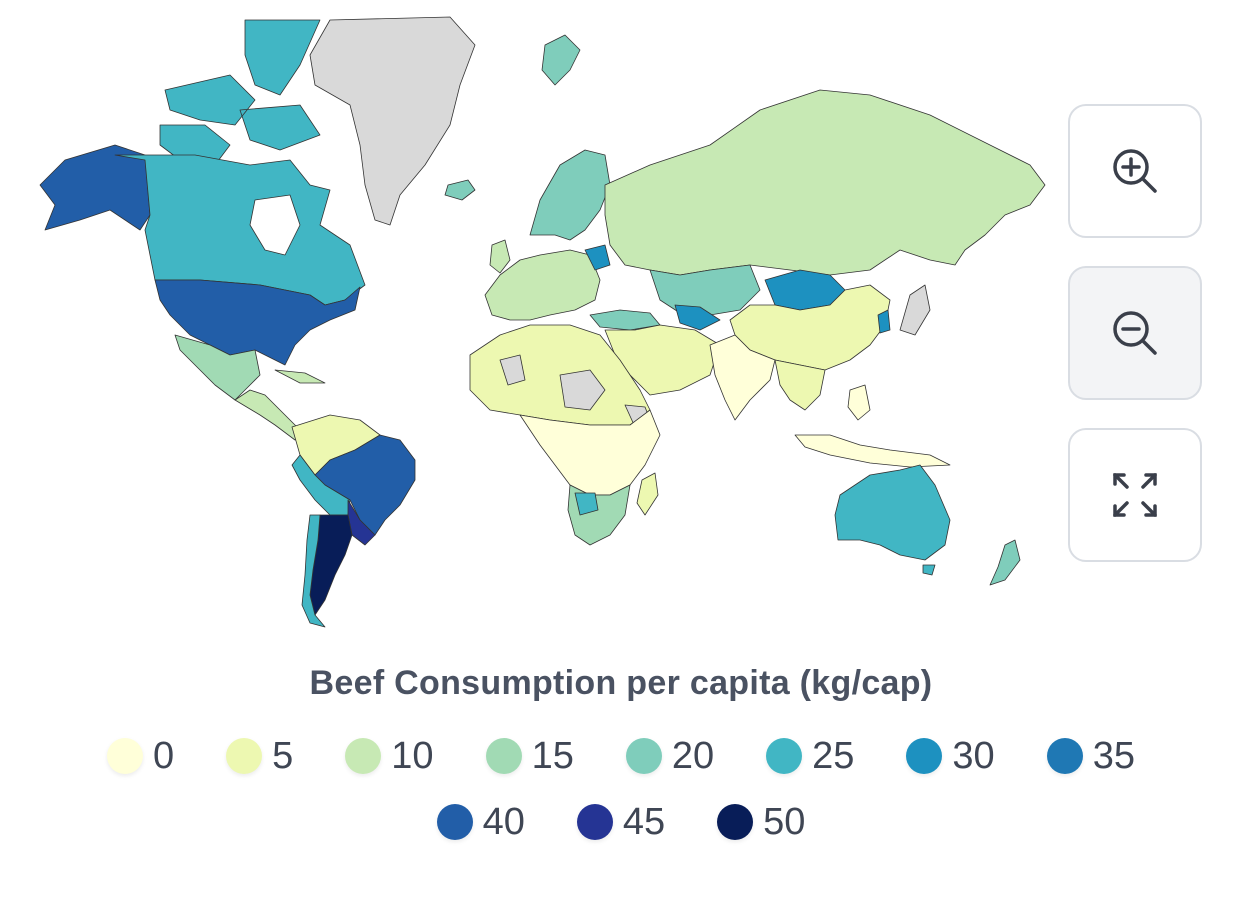 The width and height of the screenshot is (1242, 916). I want to click on country-kazakhstan, so click(705, 290).